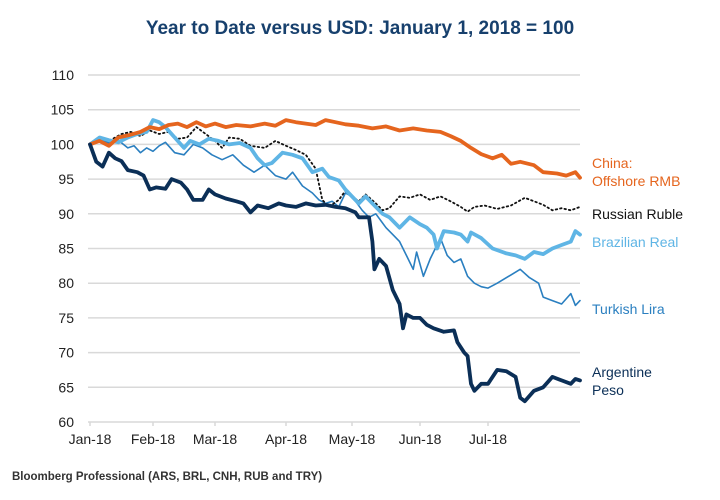  I want to click on legend-label-line: Russian Ruble, so click(637, 214).